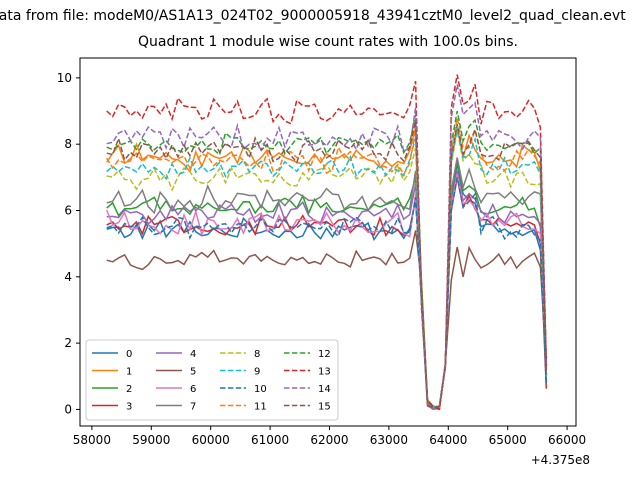 Image resolution: width=640 pixels, height=480 pixels. Describe the element at coordinates (68, 409) in the screenshot. I see `y-tick-label: 0` at that location.